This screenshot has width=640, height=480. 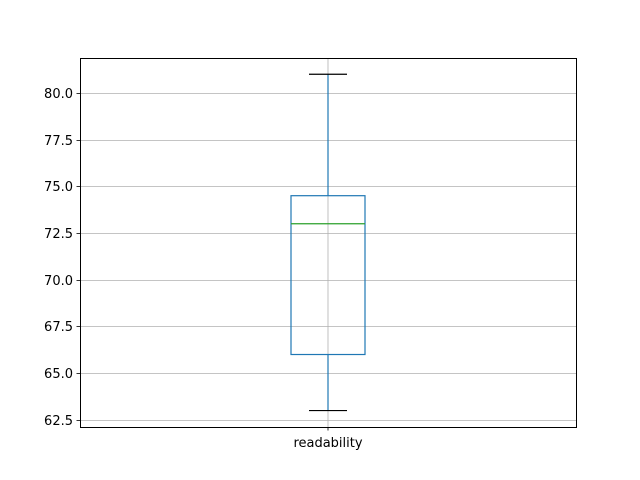 I want to click on x-axis: readability, so click(x=328, y=439).